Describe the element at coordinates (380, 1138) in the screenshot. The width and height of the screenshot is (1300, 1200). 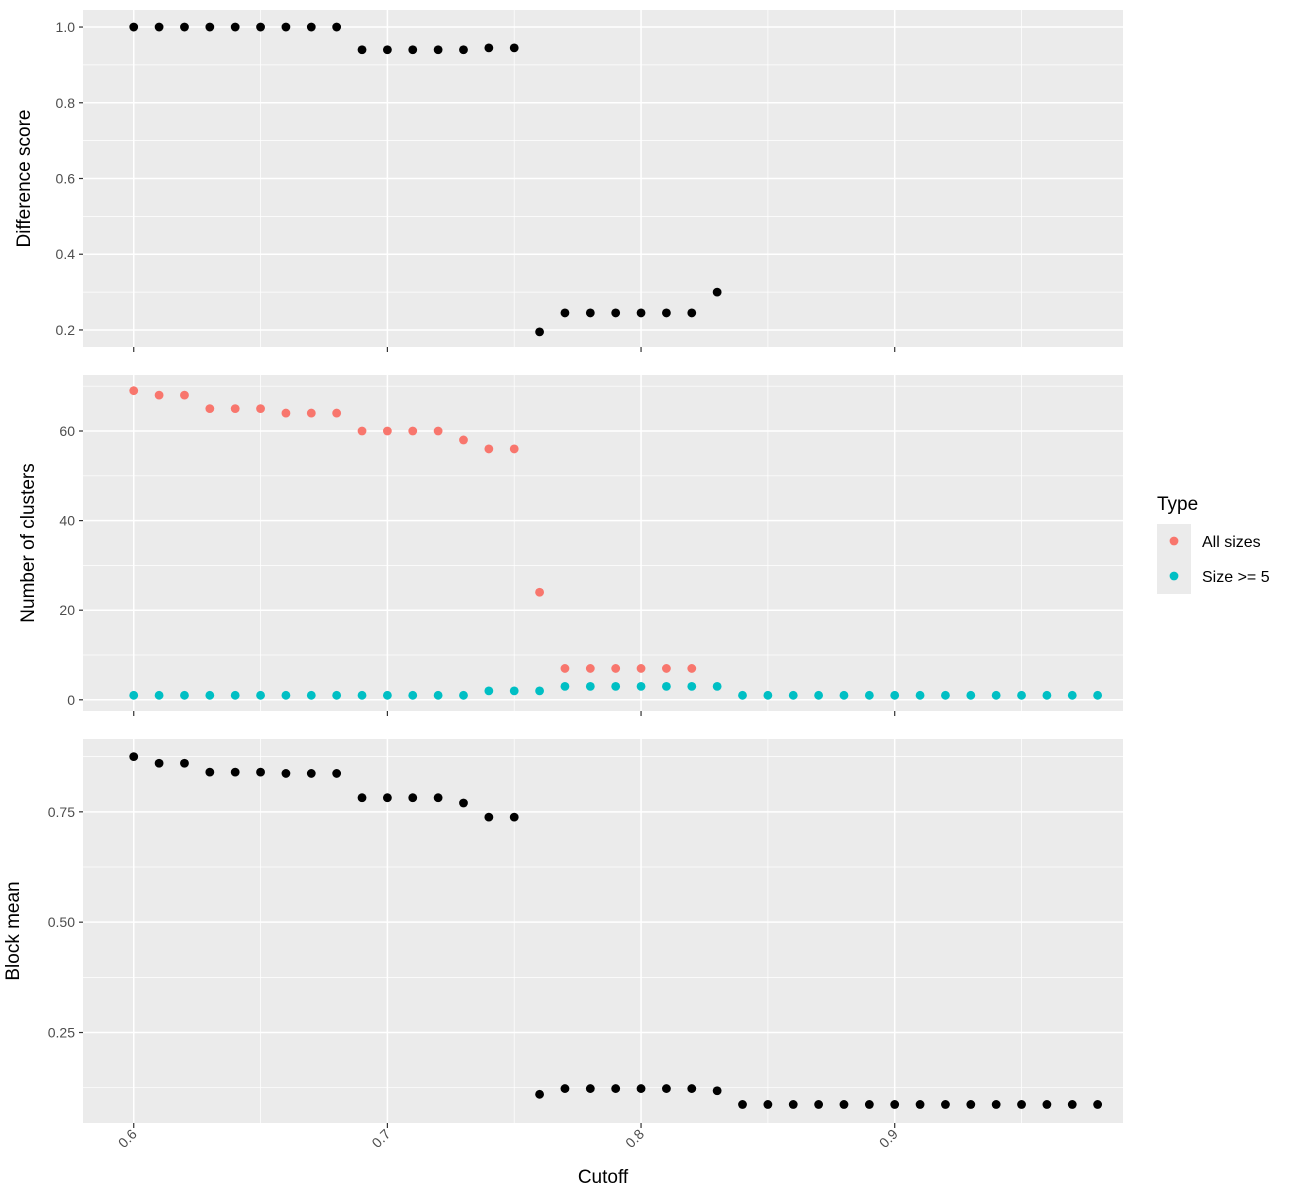
I see `x-tick-label: 0.7` at that location.